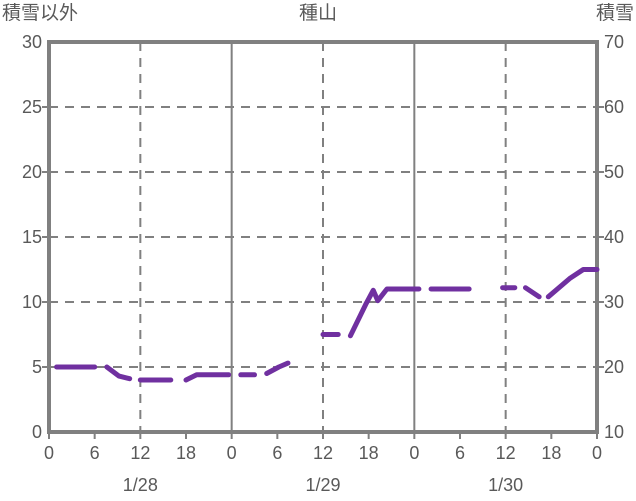 The height and width of the screenshot is (501, 636). I want to click on left-axis-tick-label: 5, so click(36, 367).